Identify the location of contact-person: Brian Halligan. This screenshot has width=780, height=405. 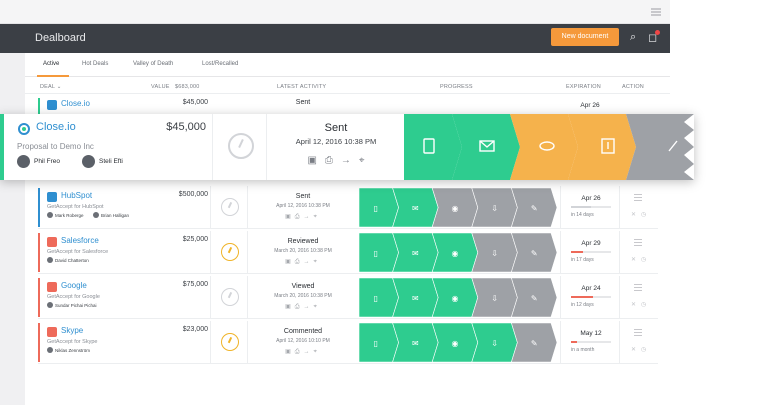
(111, 215).